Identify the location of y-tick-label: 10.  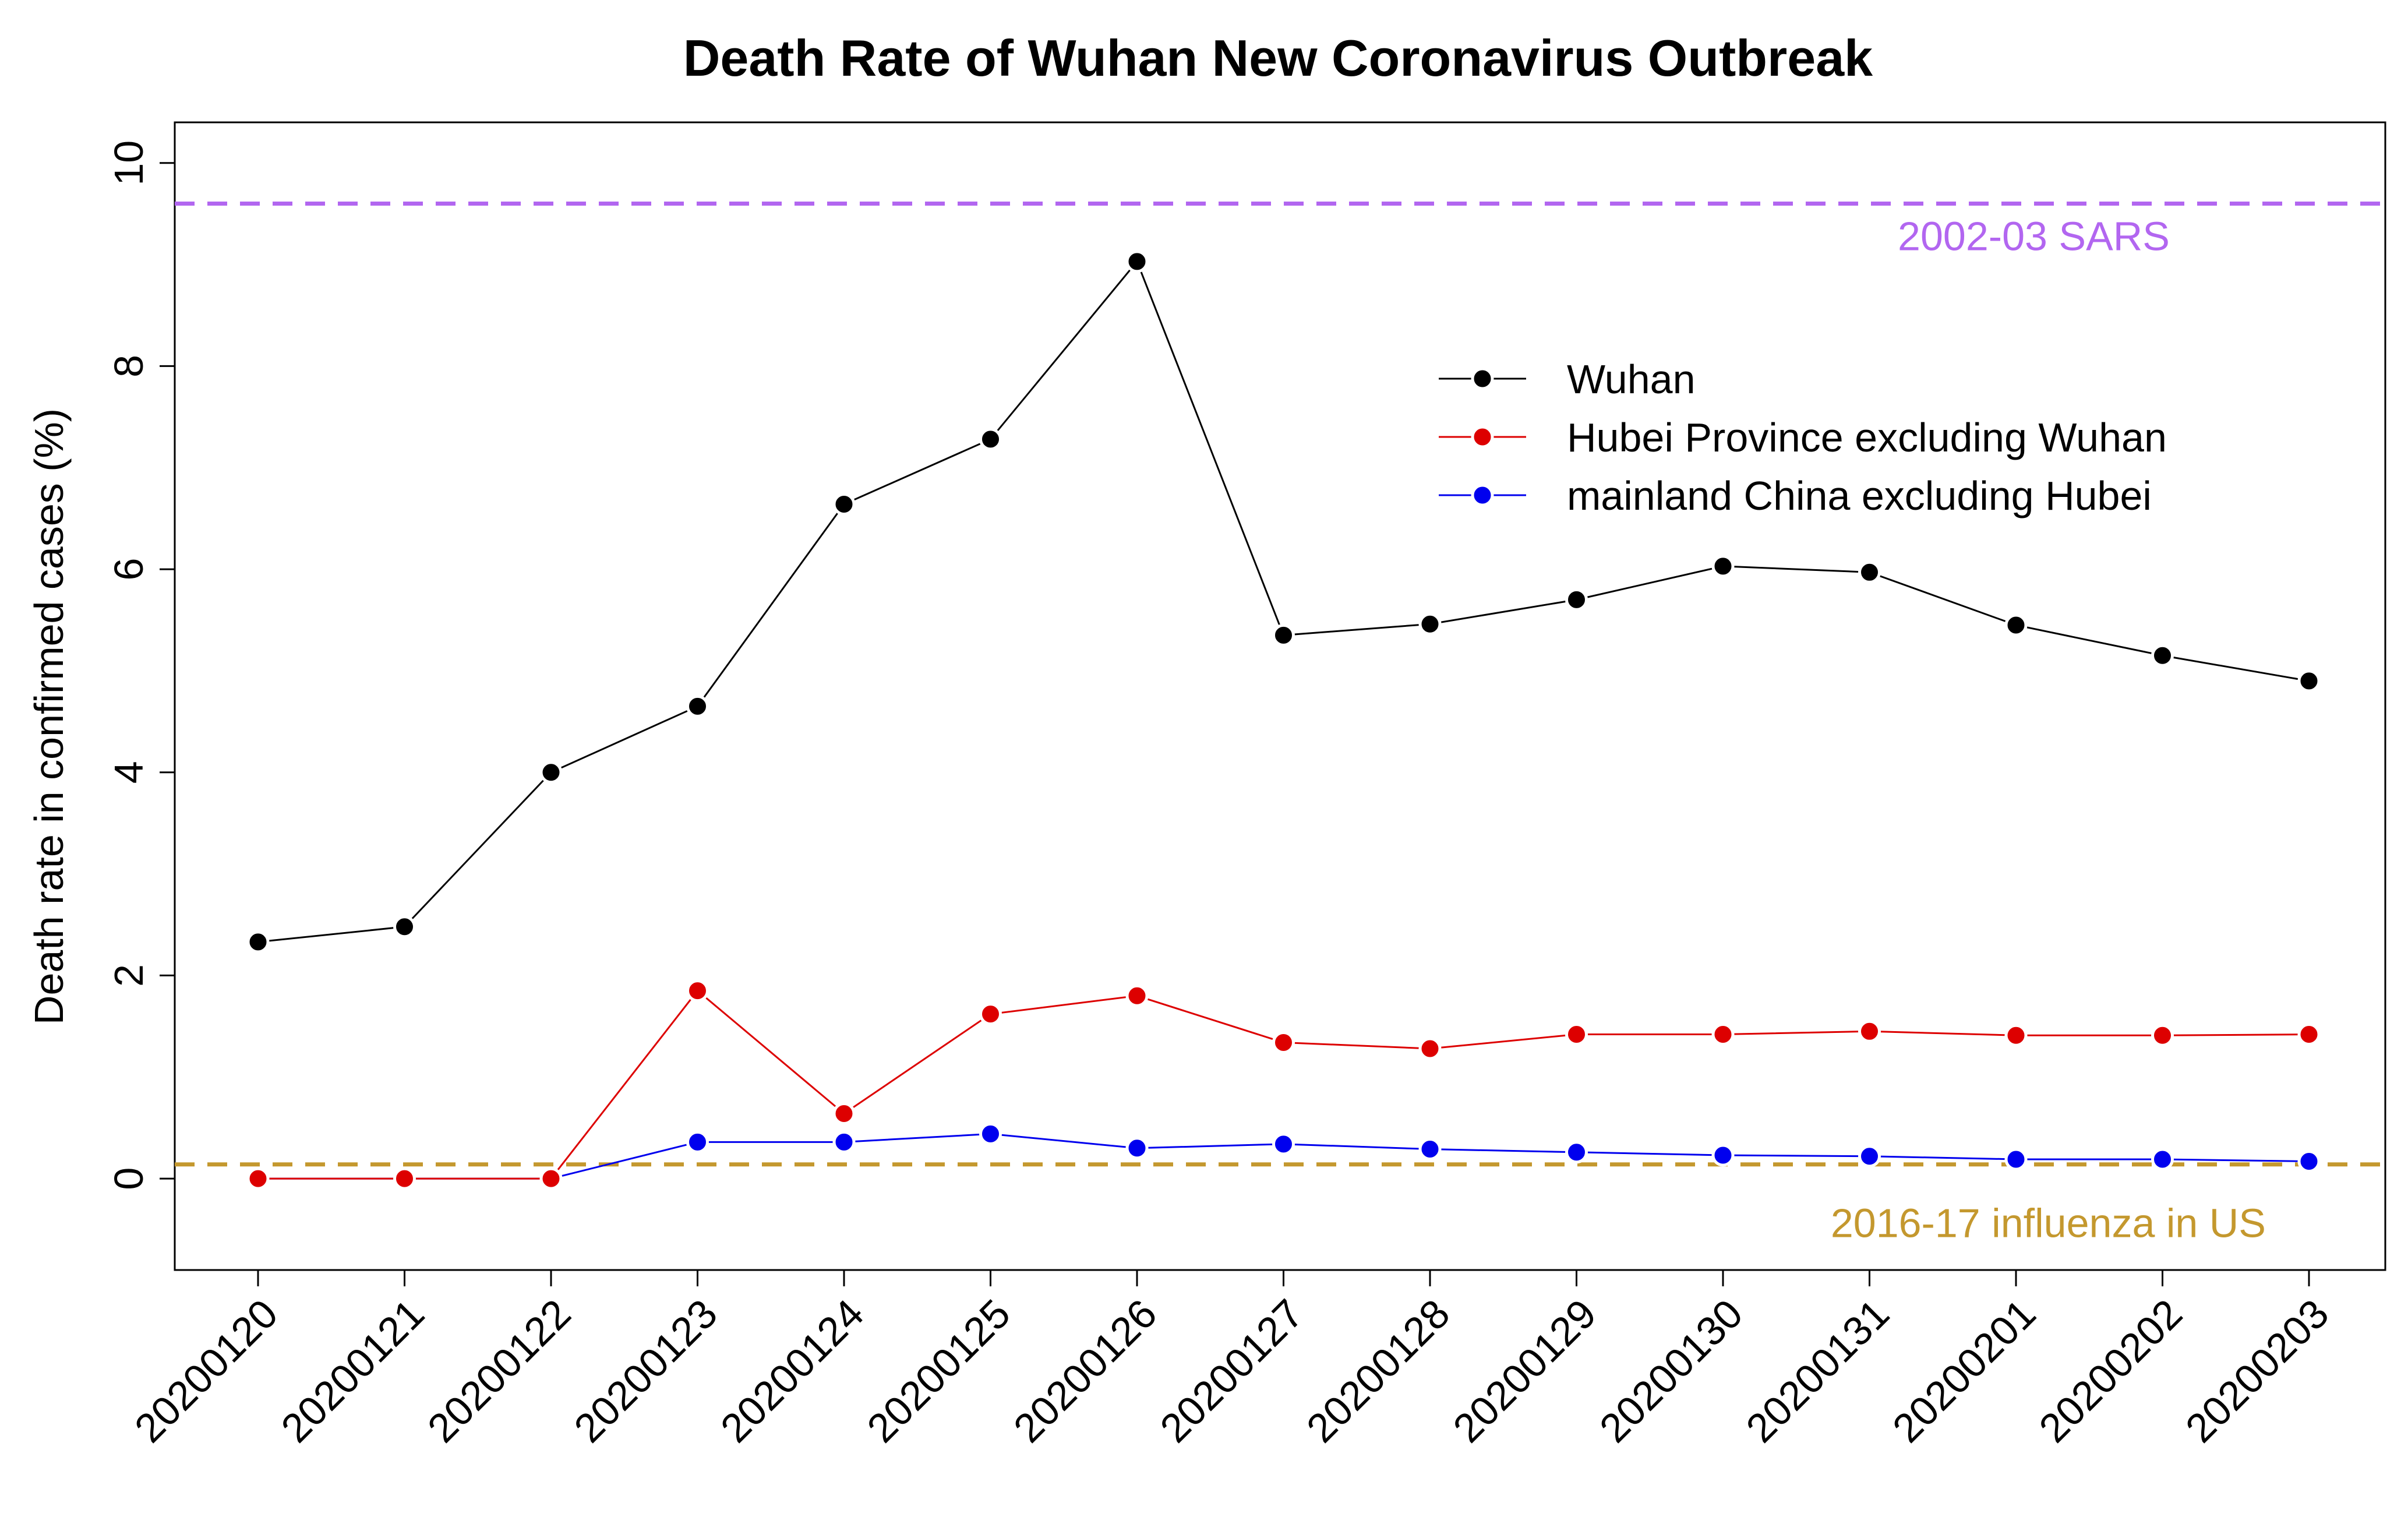
(128, 163).